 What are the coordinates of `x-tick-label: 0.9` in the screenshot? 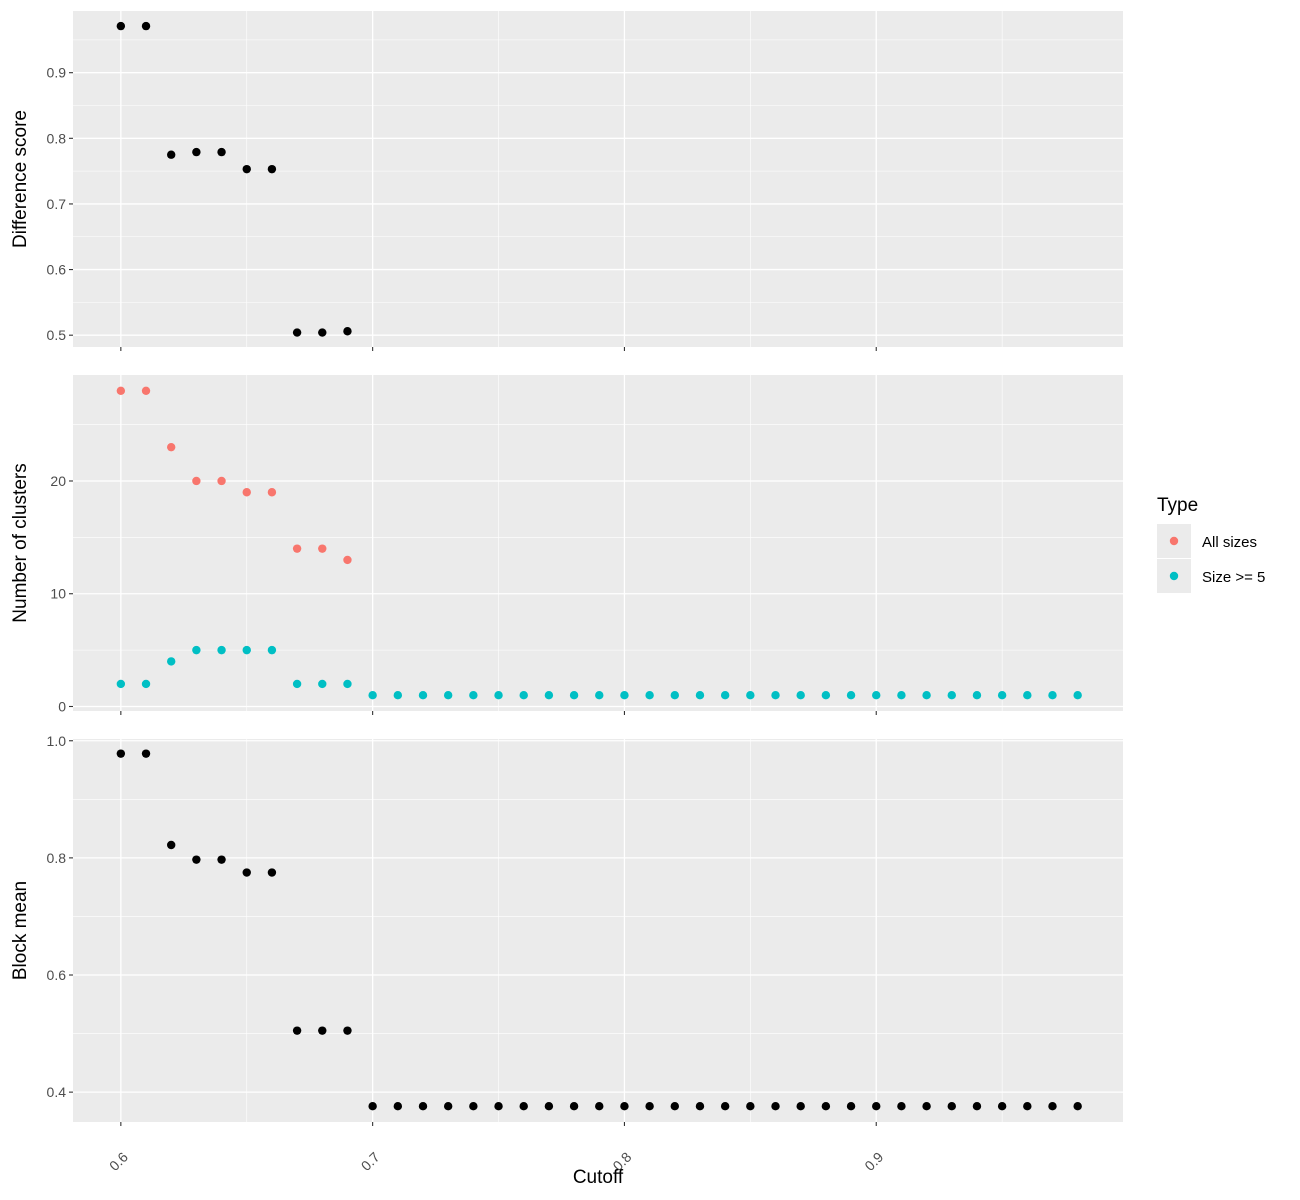 It's located at (873, 1161).